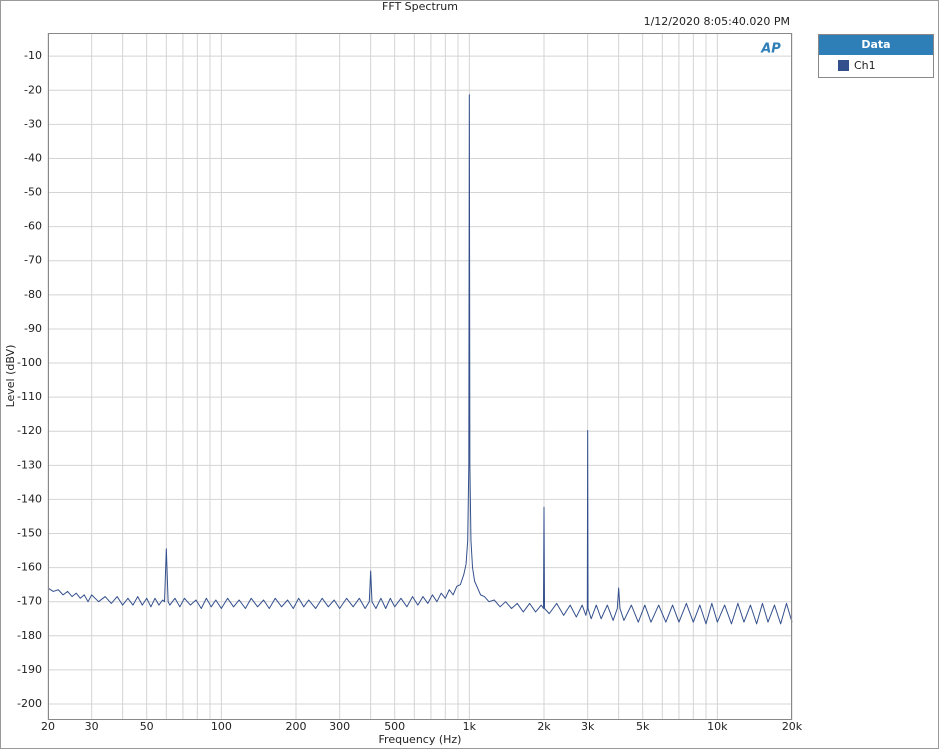  I want to click on y-tick-label: -190, so click(29, 669).